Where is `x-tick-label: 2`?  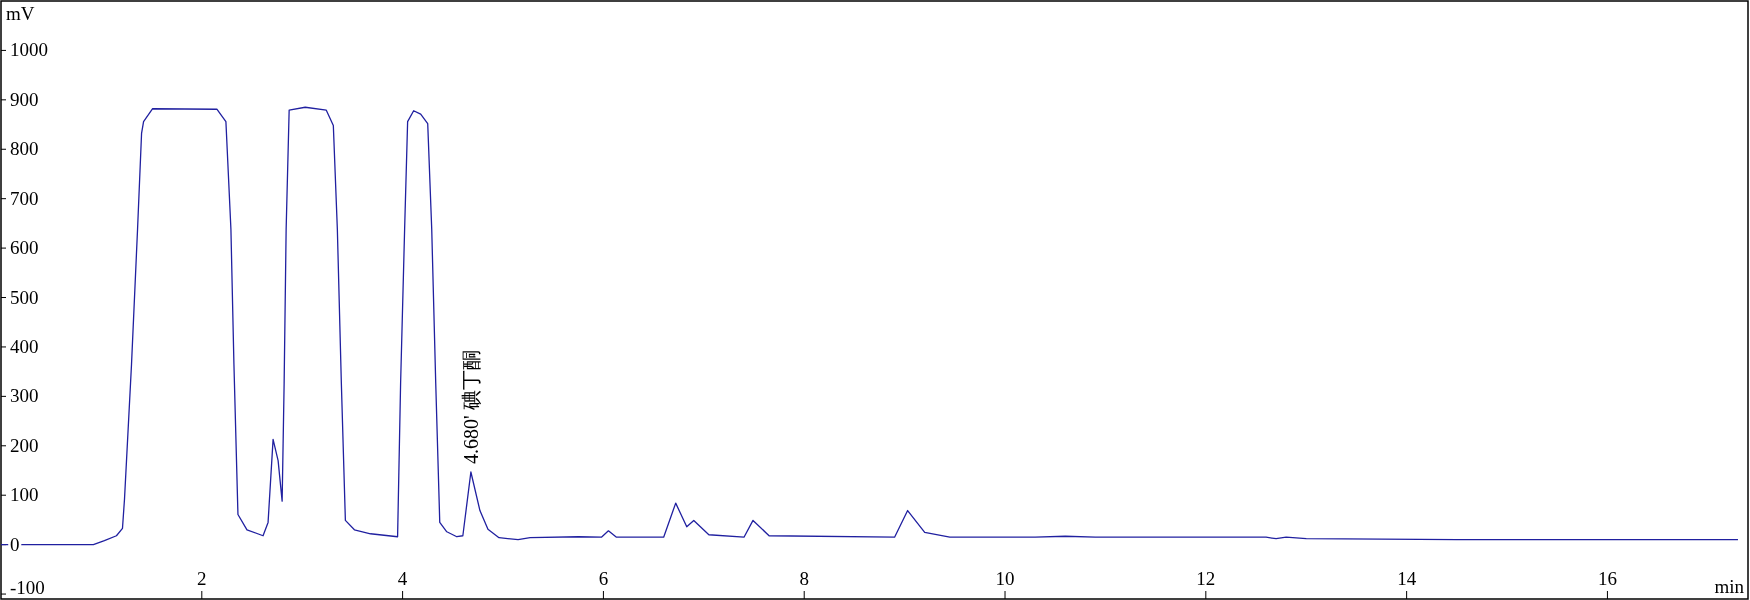
x-tick-label: 2 is located at coordinates (202, 578).